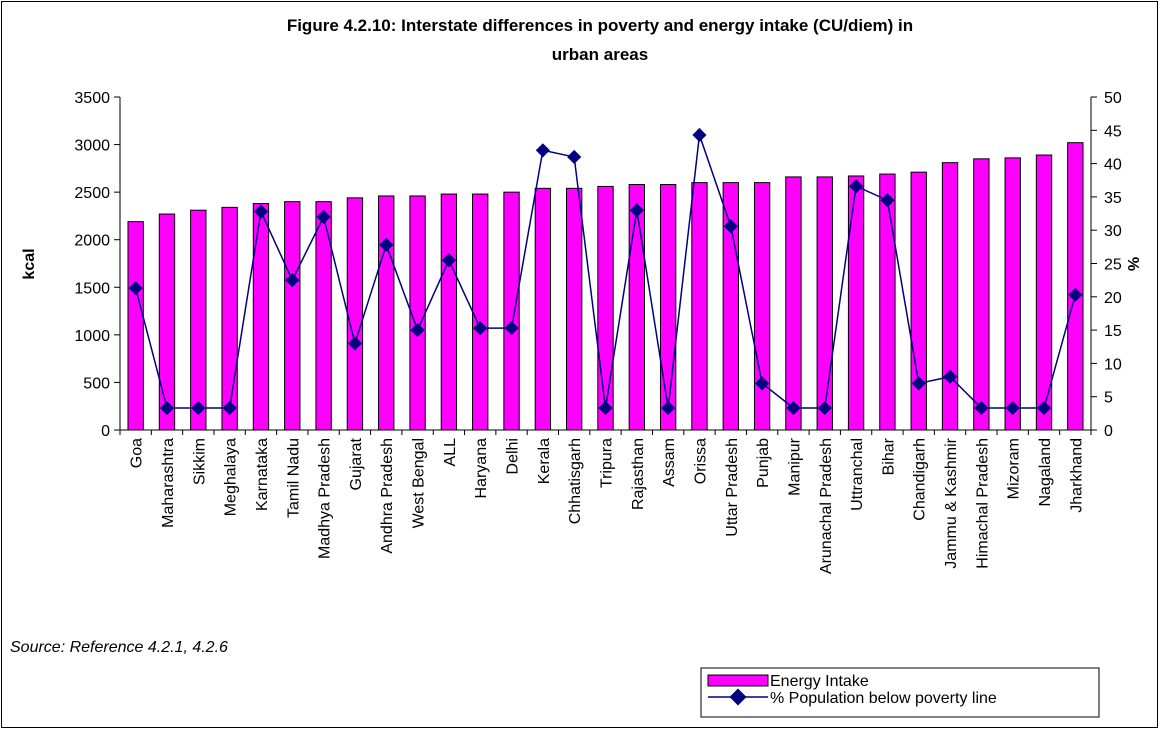 The height and width of the screenshot is (730, 1160). I want to click on category-label: Chhatisgarh, so click(575, 481).